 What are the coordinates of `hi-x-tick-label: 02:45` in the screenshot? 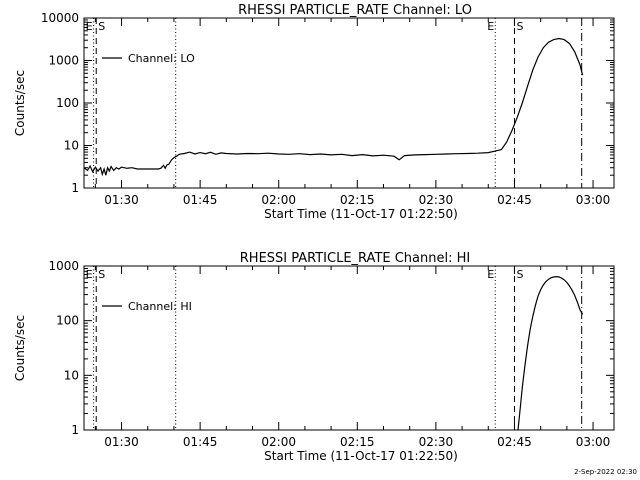 It's located at (514, 442).